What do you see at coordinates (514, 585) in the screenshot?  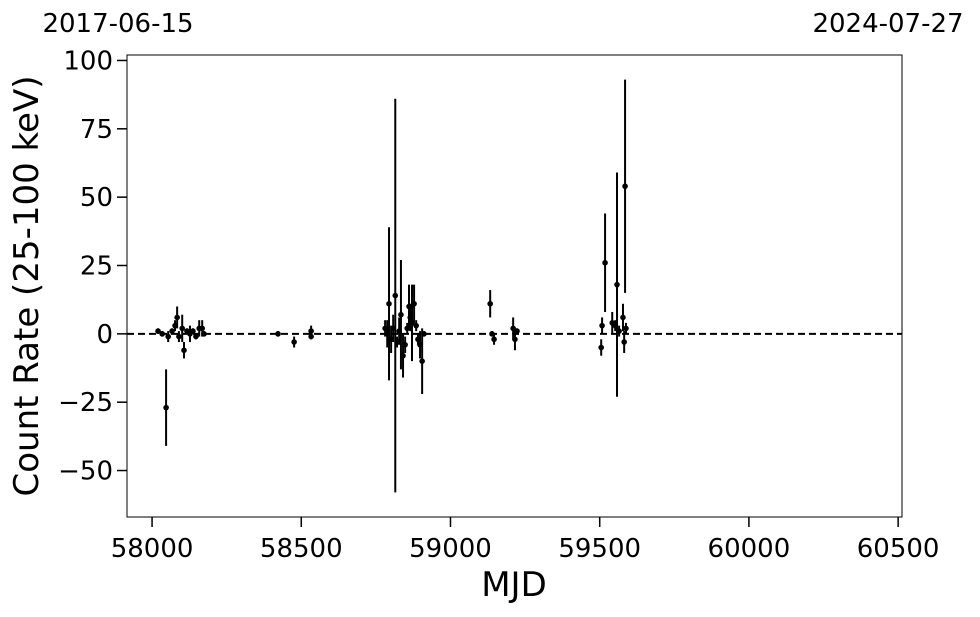 I see `x-axis-label: MJD` at bounding box center [514, 585].